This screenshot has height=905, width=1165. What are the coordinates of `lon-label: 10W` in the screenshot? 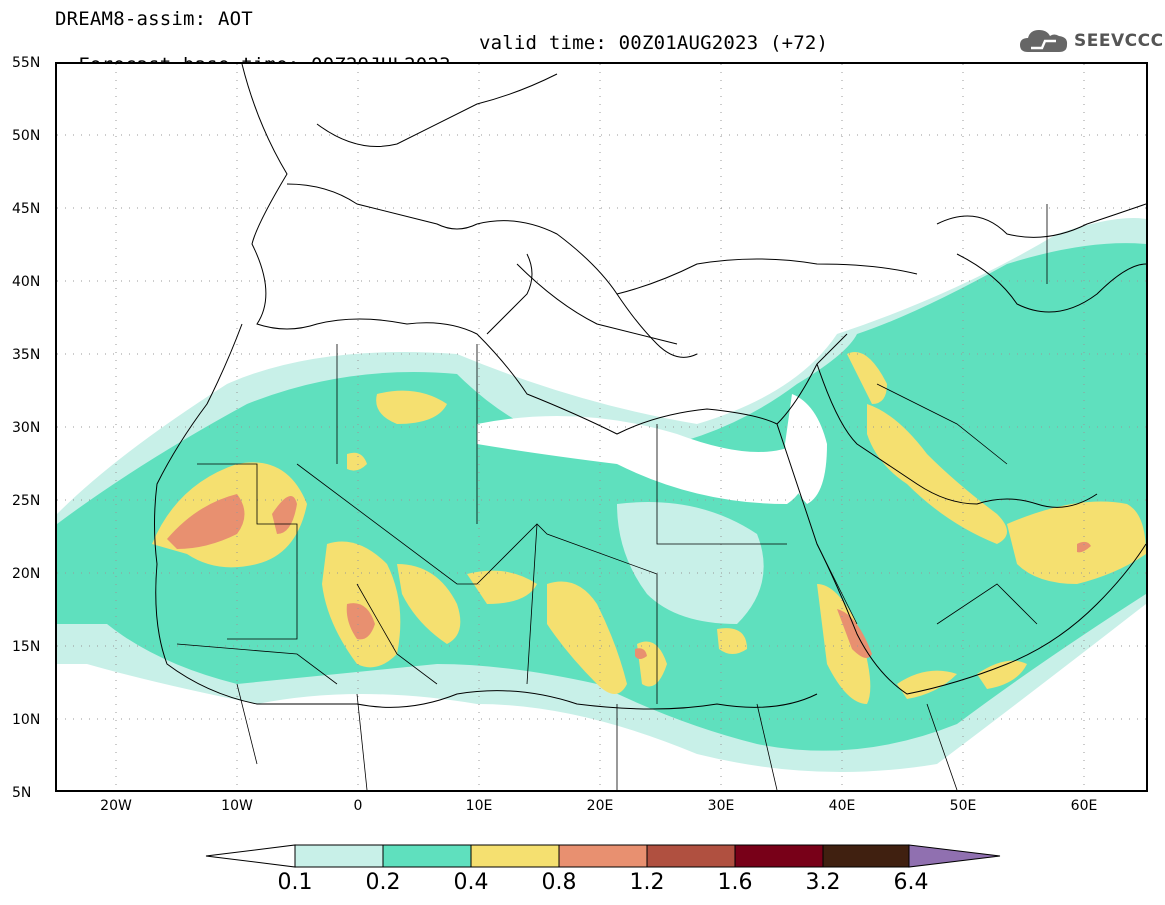 It's located at (237, 806).